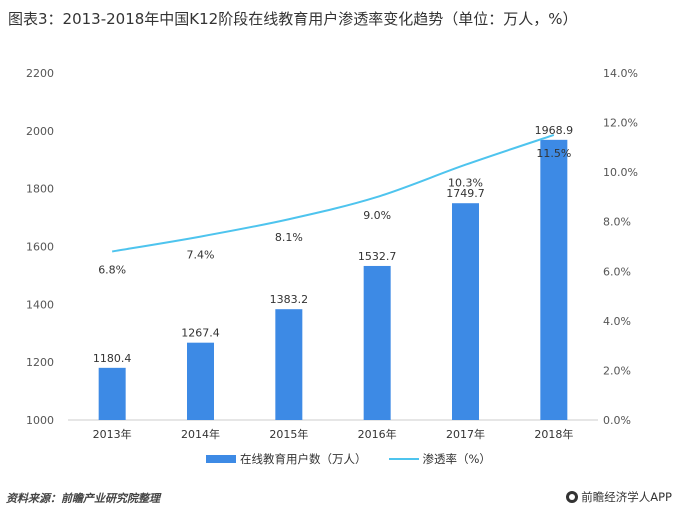 The height and width of the screenshot is (517, 680). Describe the element at coordinates (553, 153) in the screenshot. I see `line-value-label: 11.5%` at that location.